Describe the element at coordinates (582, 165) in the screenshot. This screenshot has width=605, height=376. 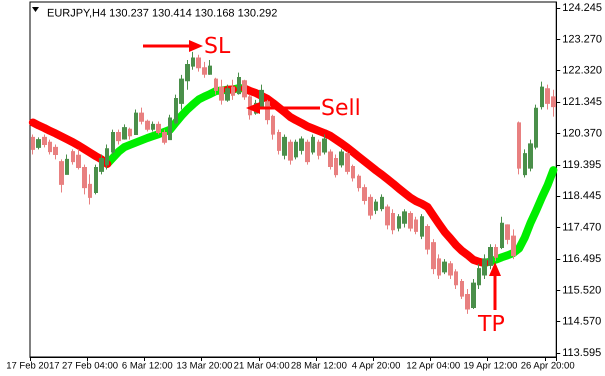
I see `y-tick-label: 119.395` at that location.